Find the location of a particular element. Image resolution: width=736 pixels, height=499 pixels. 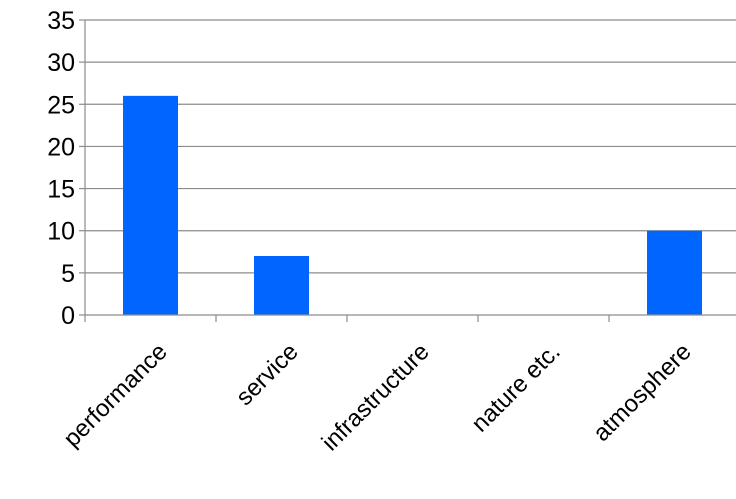

y-tick-label: 5 is located at coordinates (68, 274).